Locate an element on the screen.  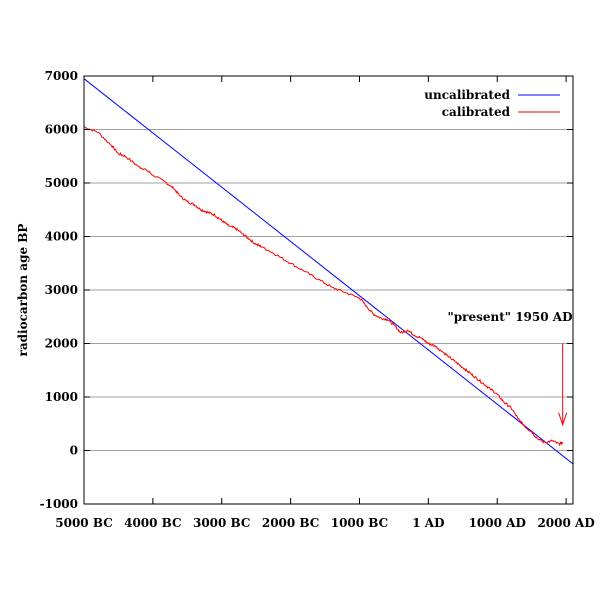
legend: uncalibrated calibrated is located at coordinates (492, 103).